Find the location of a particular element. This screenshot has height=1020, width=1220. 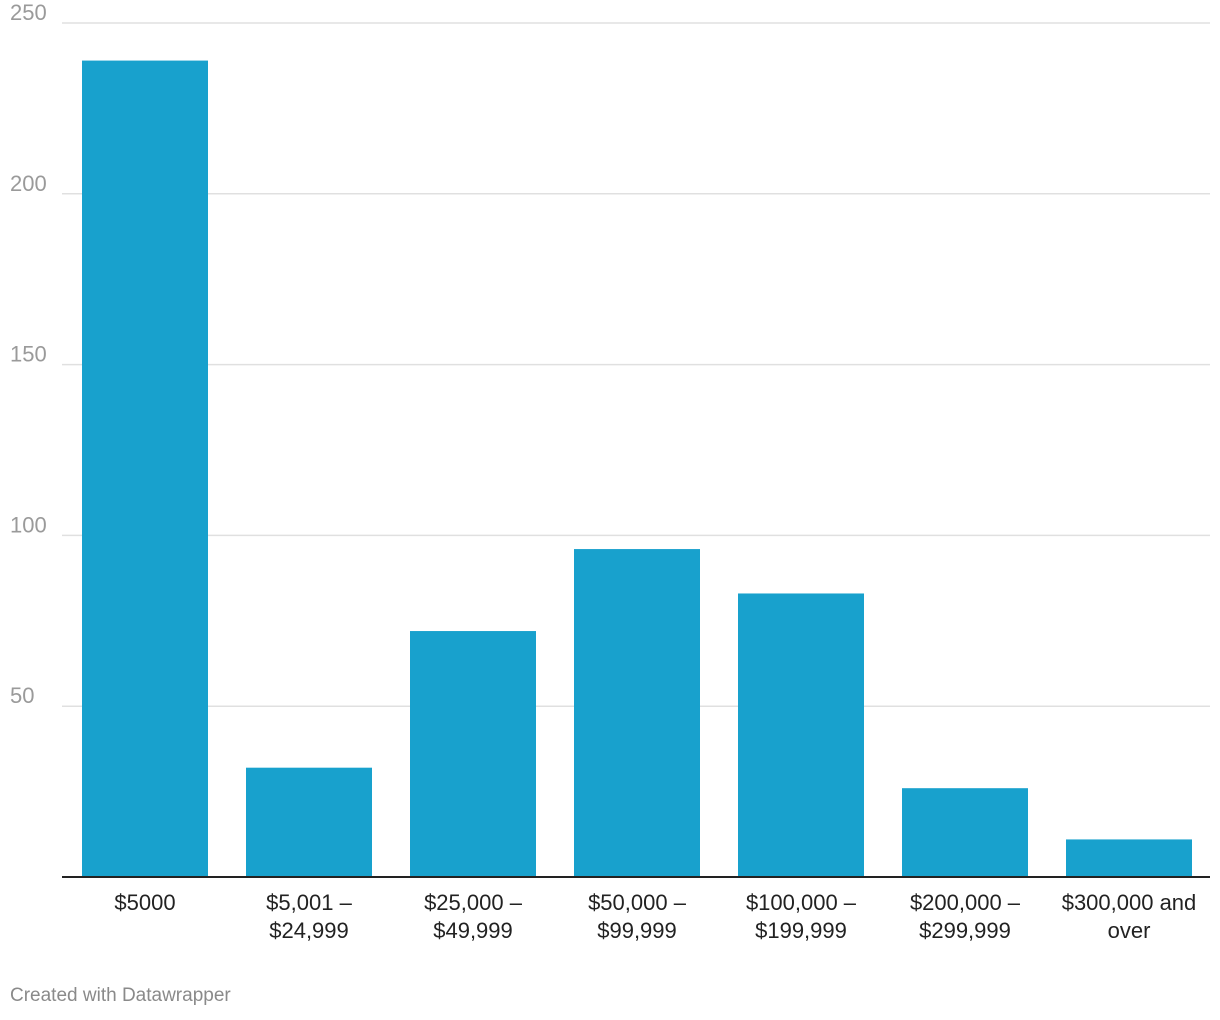

y-tick-label-200: 200 is located at coordinates (28, 183).